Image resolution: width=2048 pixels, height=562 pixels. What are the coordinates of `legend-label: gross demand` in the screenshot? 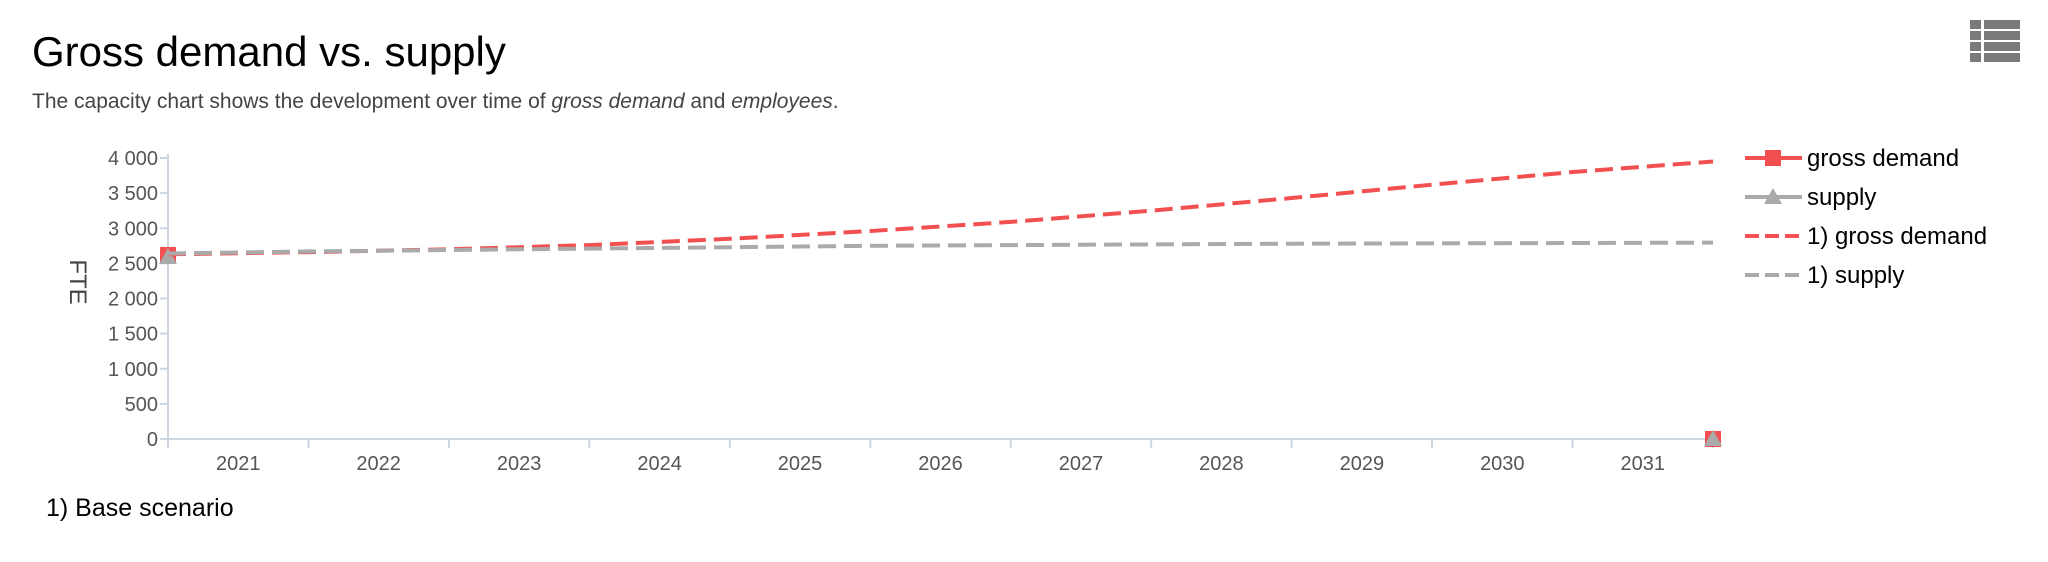 It's located at (1883, 158).